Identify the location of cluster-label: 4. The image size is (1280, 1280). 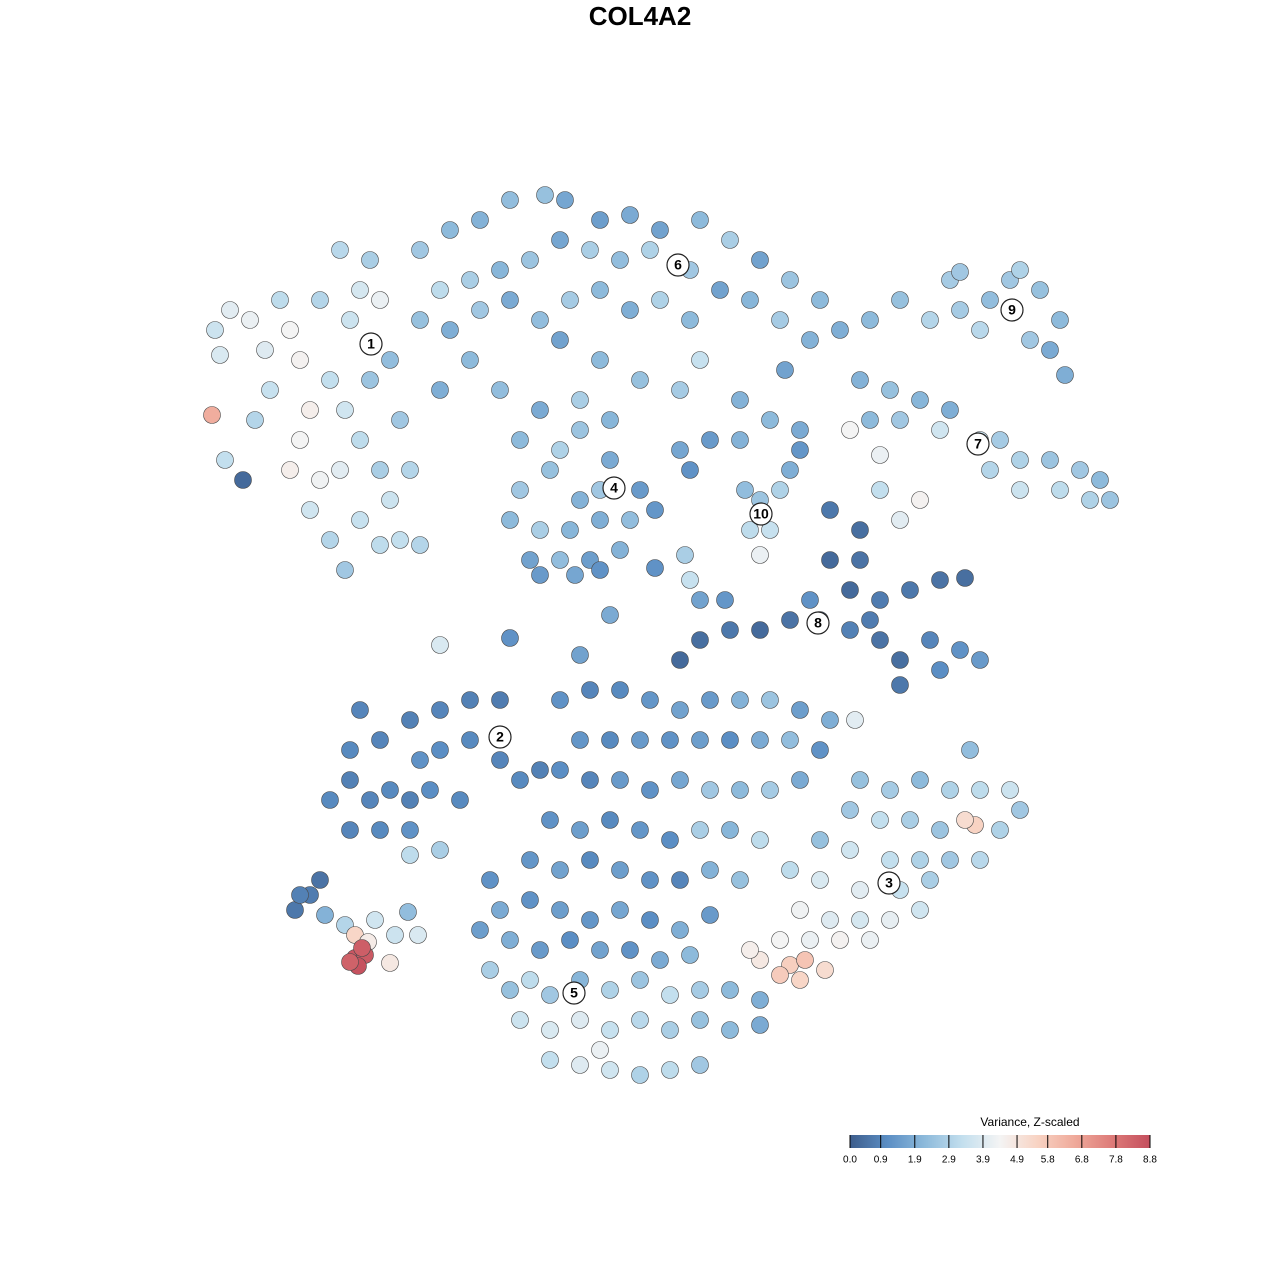
(614, 488).